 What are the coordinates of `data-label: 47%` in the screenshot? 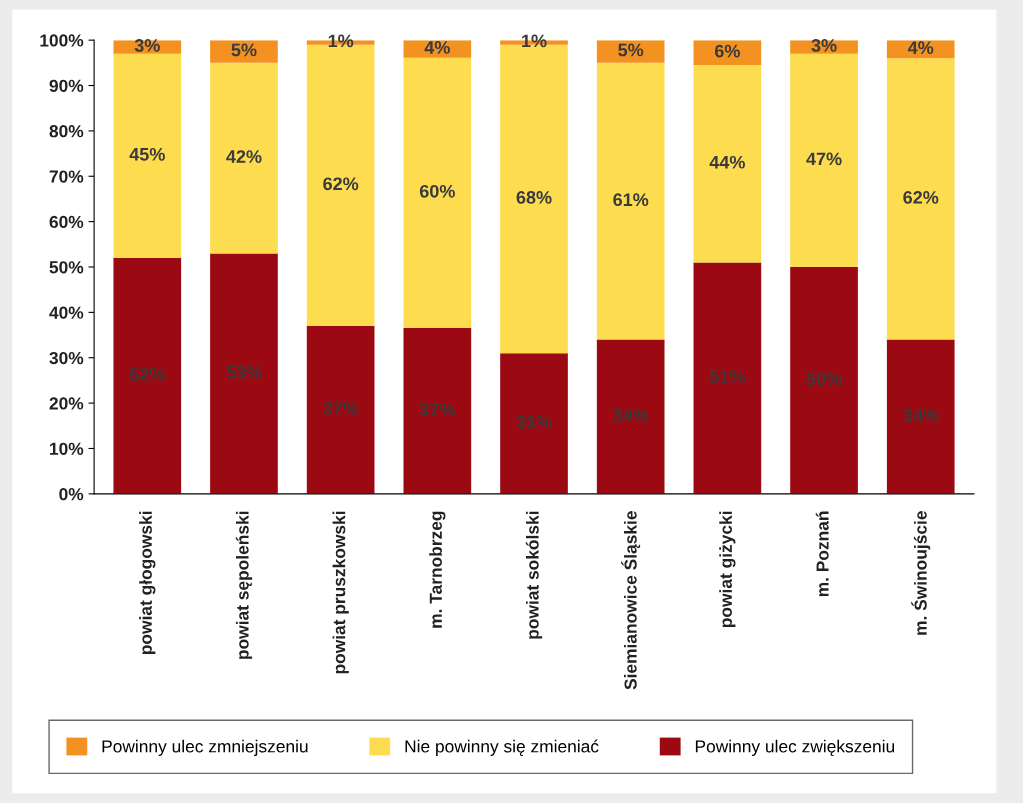 It's located at (824, 159).